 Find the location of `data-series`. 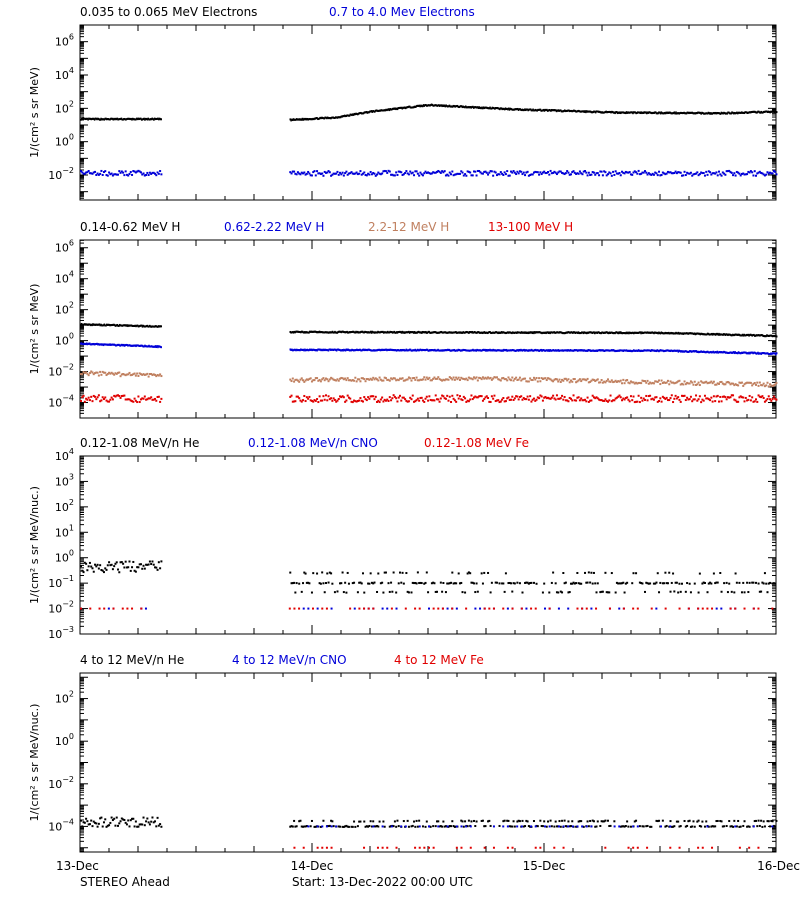

data-series is located at coordinates (417, 609).